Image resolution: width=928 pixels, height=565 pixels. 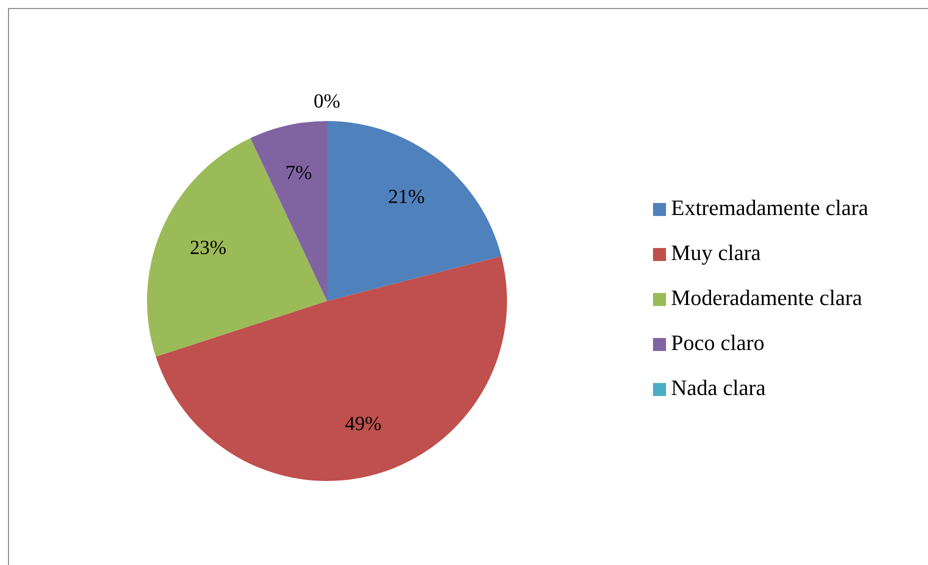 I want to click on legend-label: Extremadamente clara, so click(x=770, y=207).